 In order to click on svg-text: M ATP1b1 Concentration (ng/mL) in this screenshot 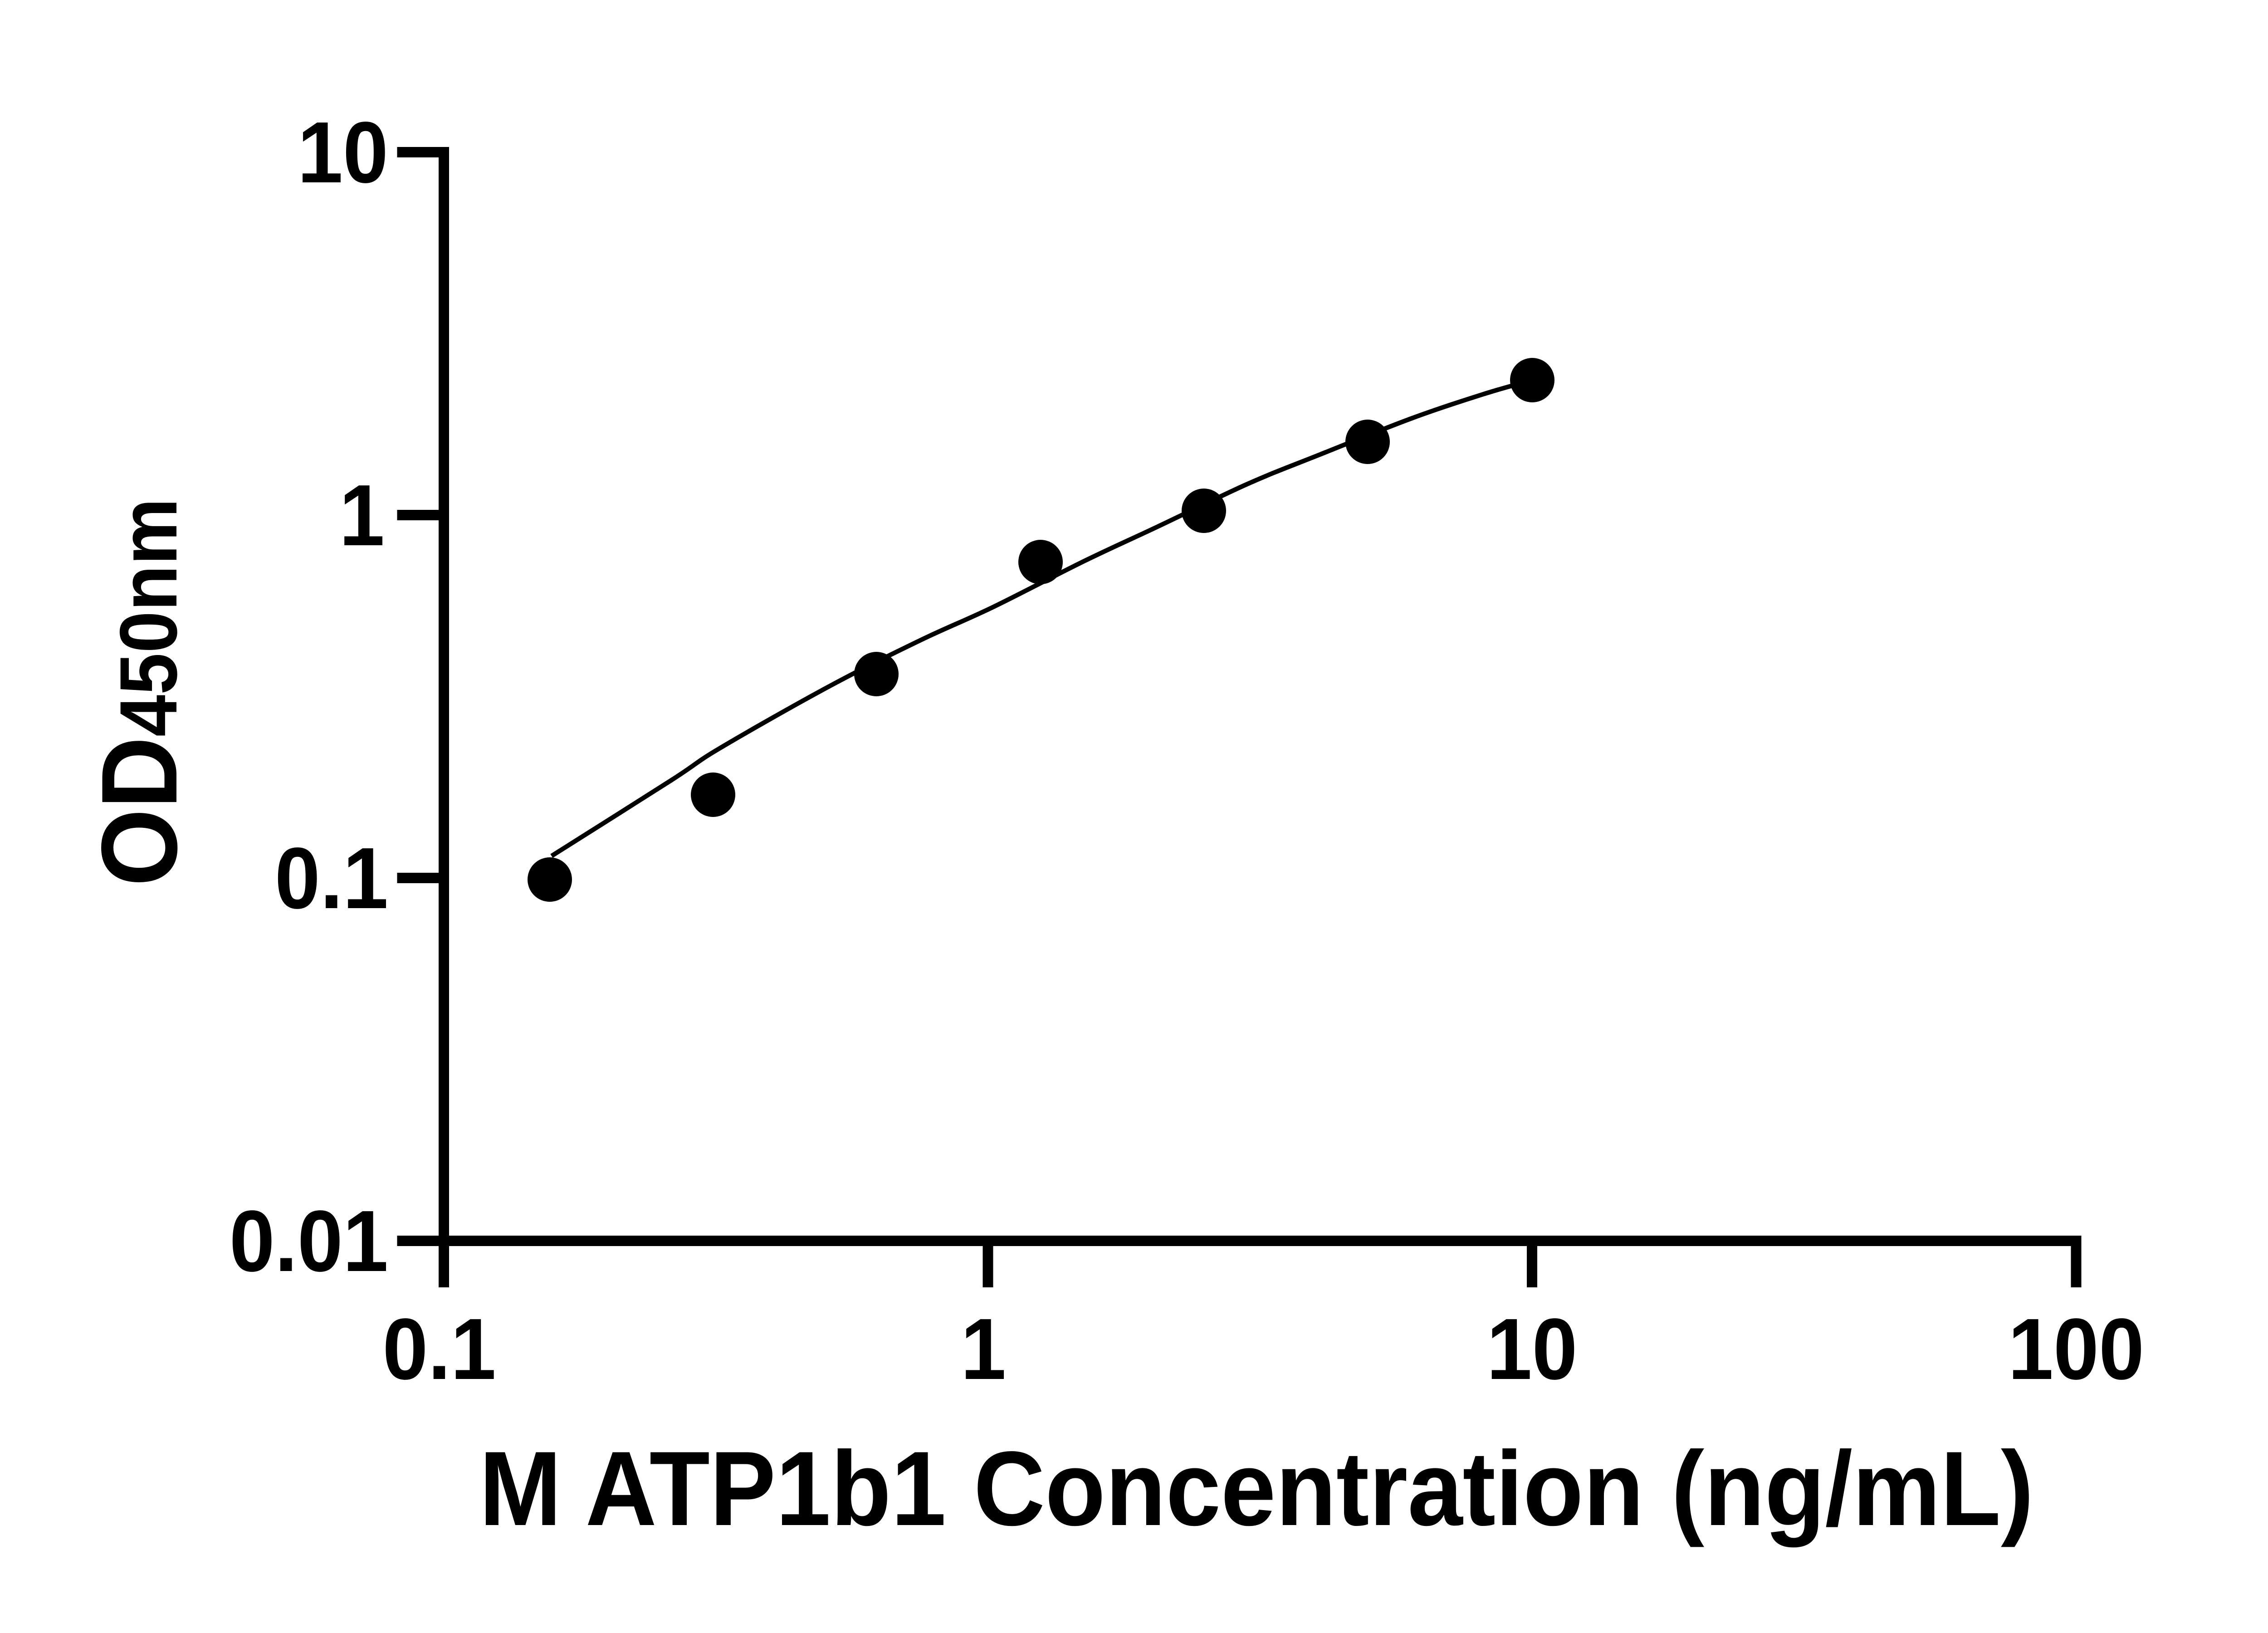, I will do `click(1256, 1488)`.